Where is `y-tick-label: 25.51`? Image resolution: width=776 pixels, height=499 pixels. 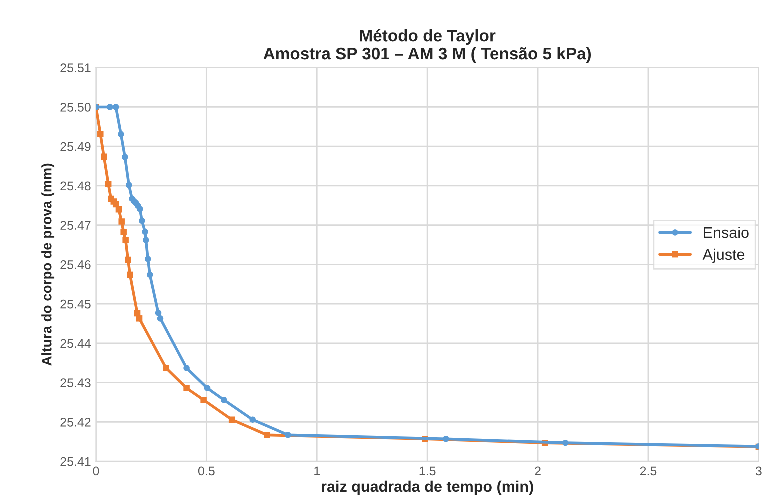 y-tick-label: 25.51 is located at coordinates (75, 68).